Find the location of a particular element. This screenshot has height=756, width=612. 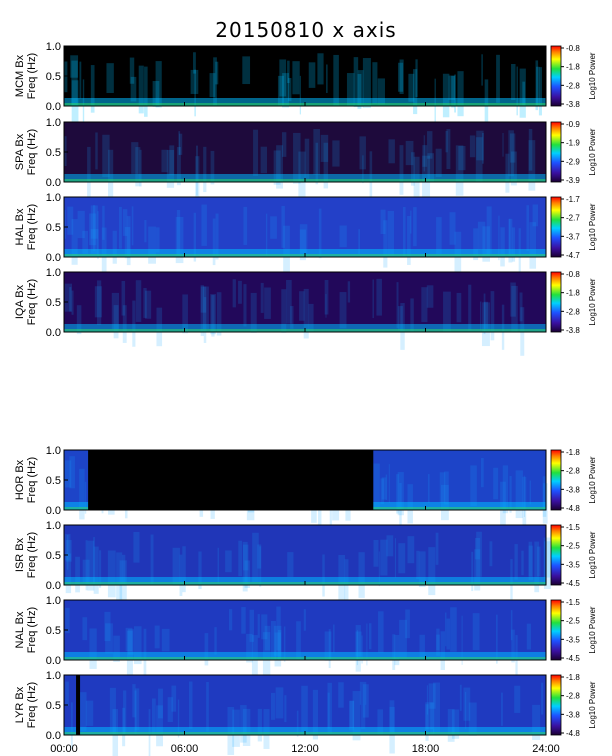

y-axis-station-label: HOR Bx is located at coordinates (20, 479).